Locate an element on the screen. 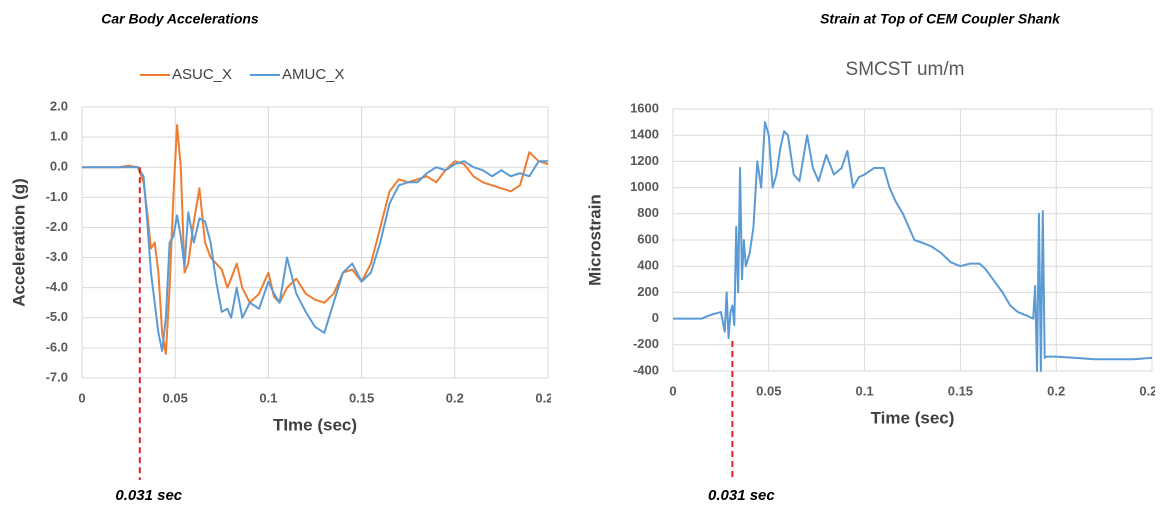  y-tick-label: 1600 is located at coordinates (644, 107).